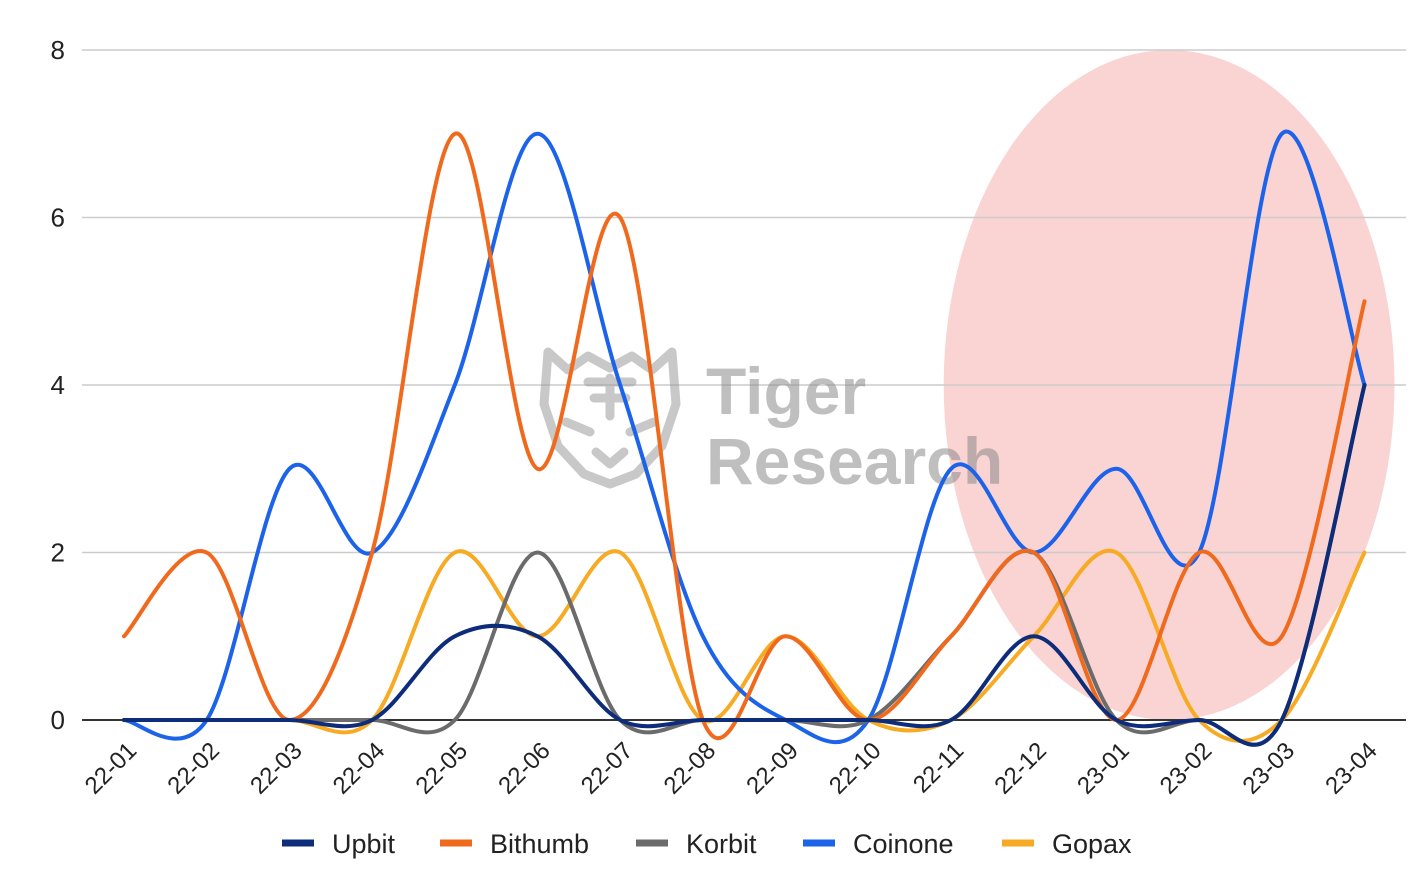  Describe the element at coordinates (854, 461) in the screenshot. I see `watermark-text-line2: Research` at that location.